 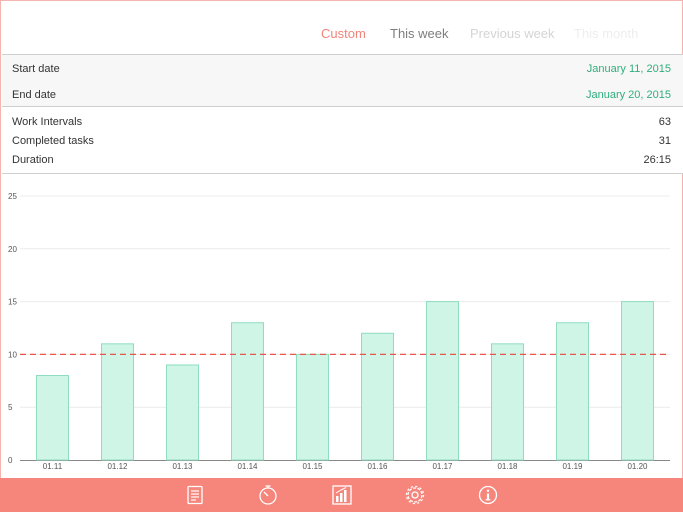 What do you see at coordinates (117, 466) in the screenshot?
I see `x-tick-label: 01.12` at bounding box center [117, 466].